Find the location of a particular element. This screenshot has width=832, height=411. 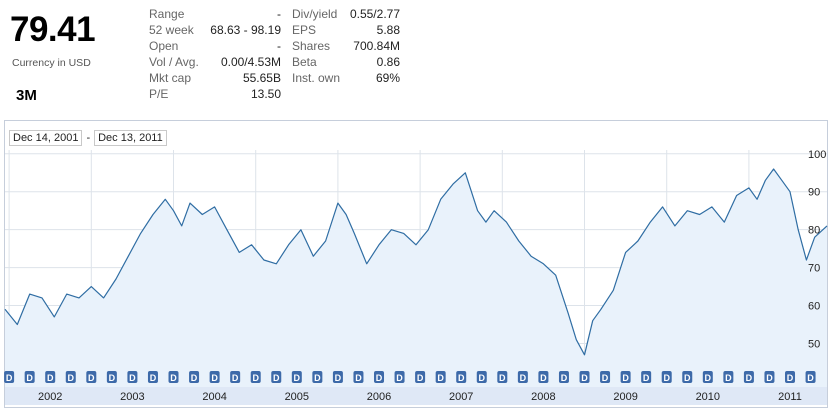

x-tick-label: 2003 is located at coordinates (132, 397).